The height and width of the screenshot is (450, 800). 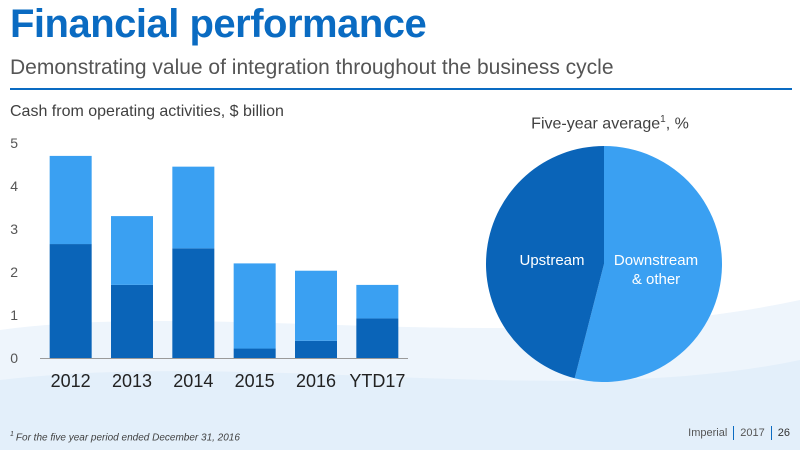 What do you see at coordinates (596, 124) in the screenshot?
I see `pie-title-text: Five-year average` at bounding box center [596, 124].